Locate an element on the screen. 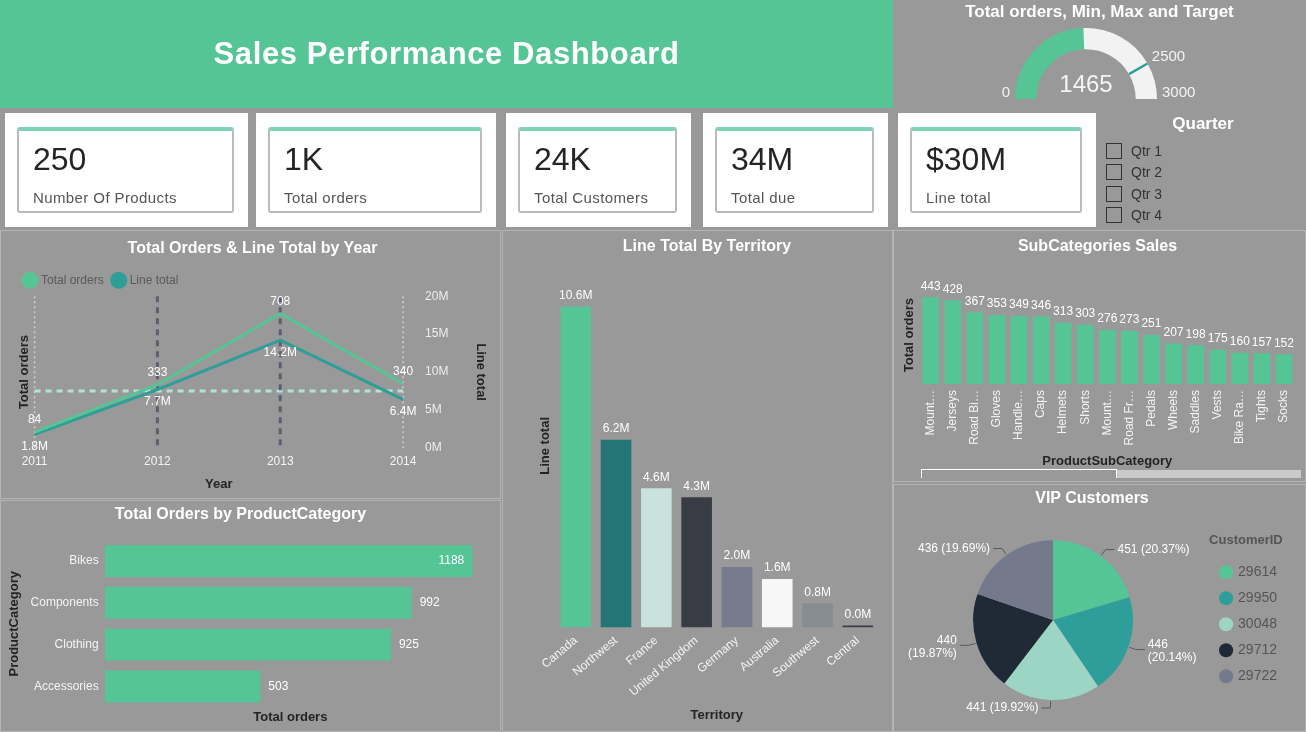  x-tick-label: Helmets is located at coordinates (1062, 412).